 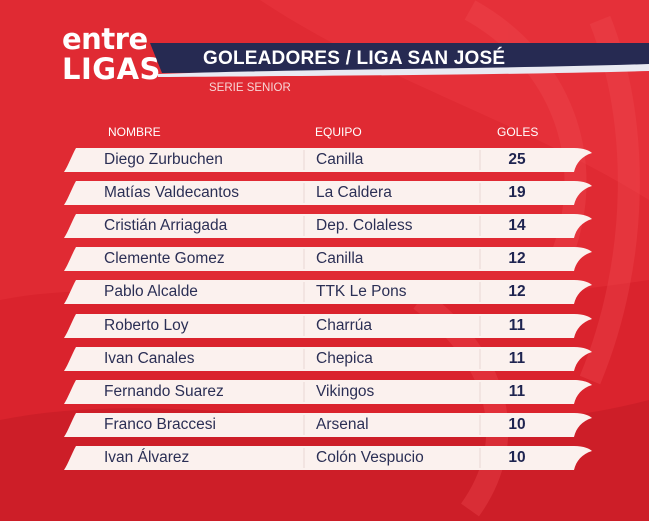 What do you see at coordinates (364, 226) in the screenshot?
I see `team-name: Dep. Colaless` at bounding box center [364, 226].